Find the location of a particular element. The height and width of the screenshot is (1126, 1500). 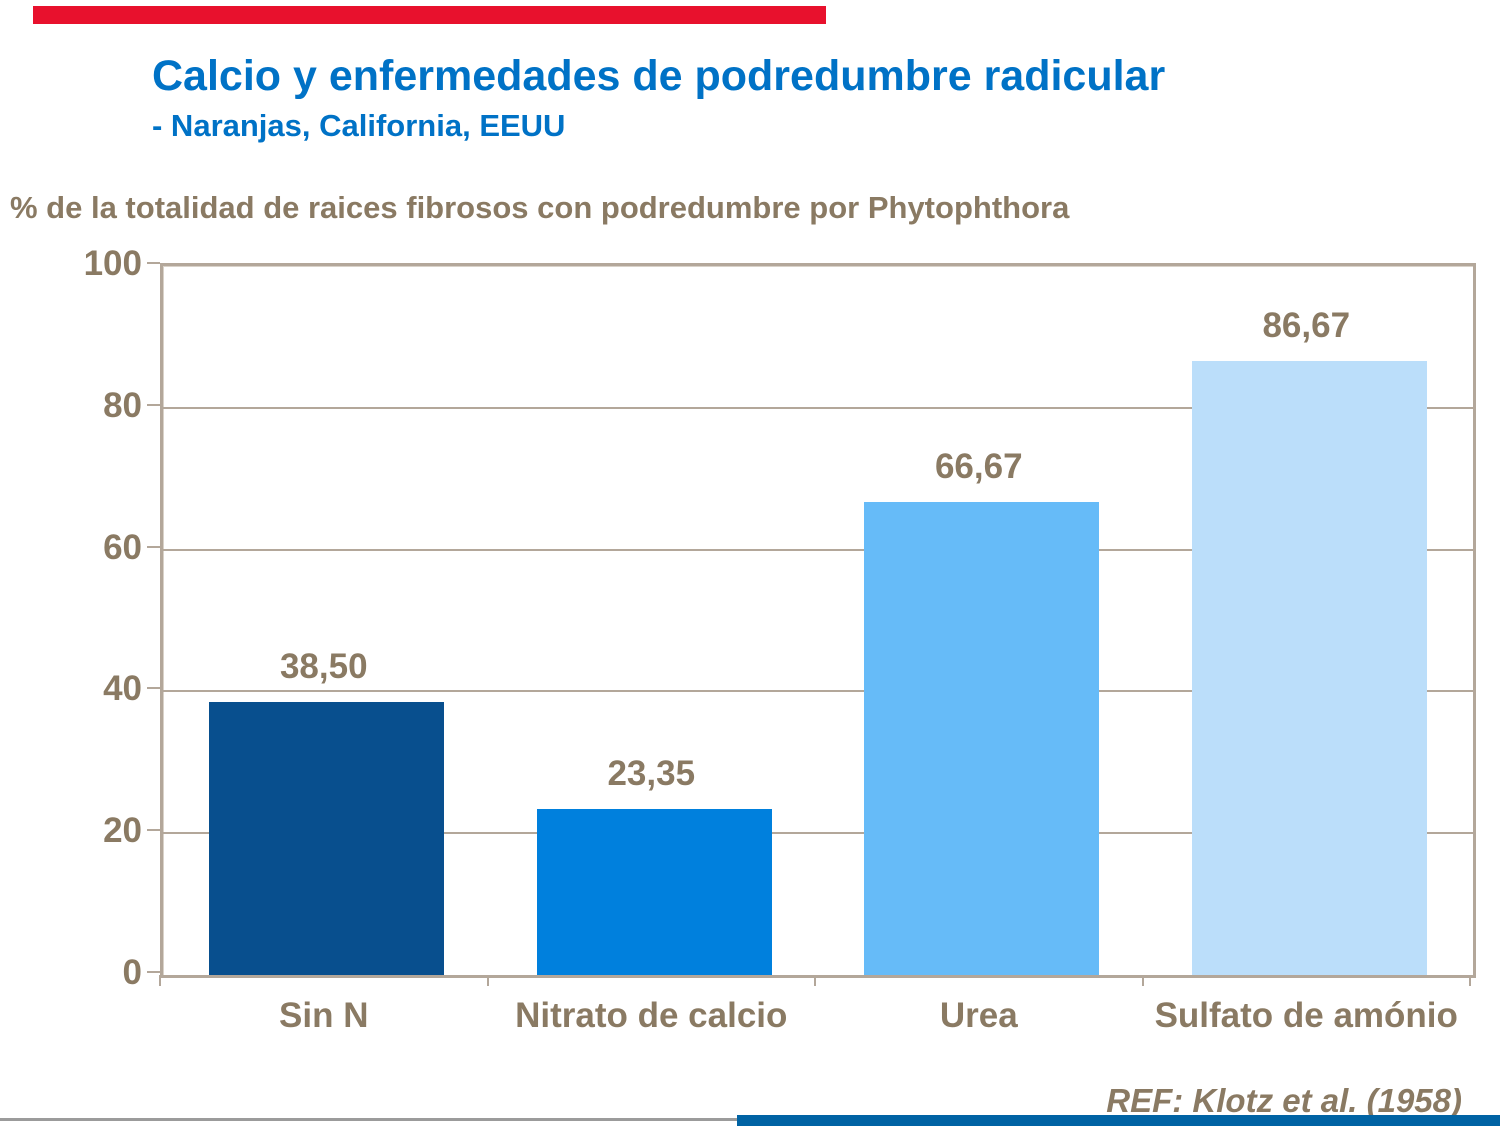

value-label-0: 38,50 is located at coordinates (323, 667).